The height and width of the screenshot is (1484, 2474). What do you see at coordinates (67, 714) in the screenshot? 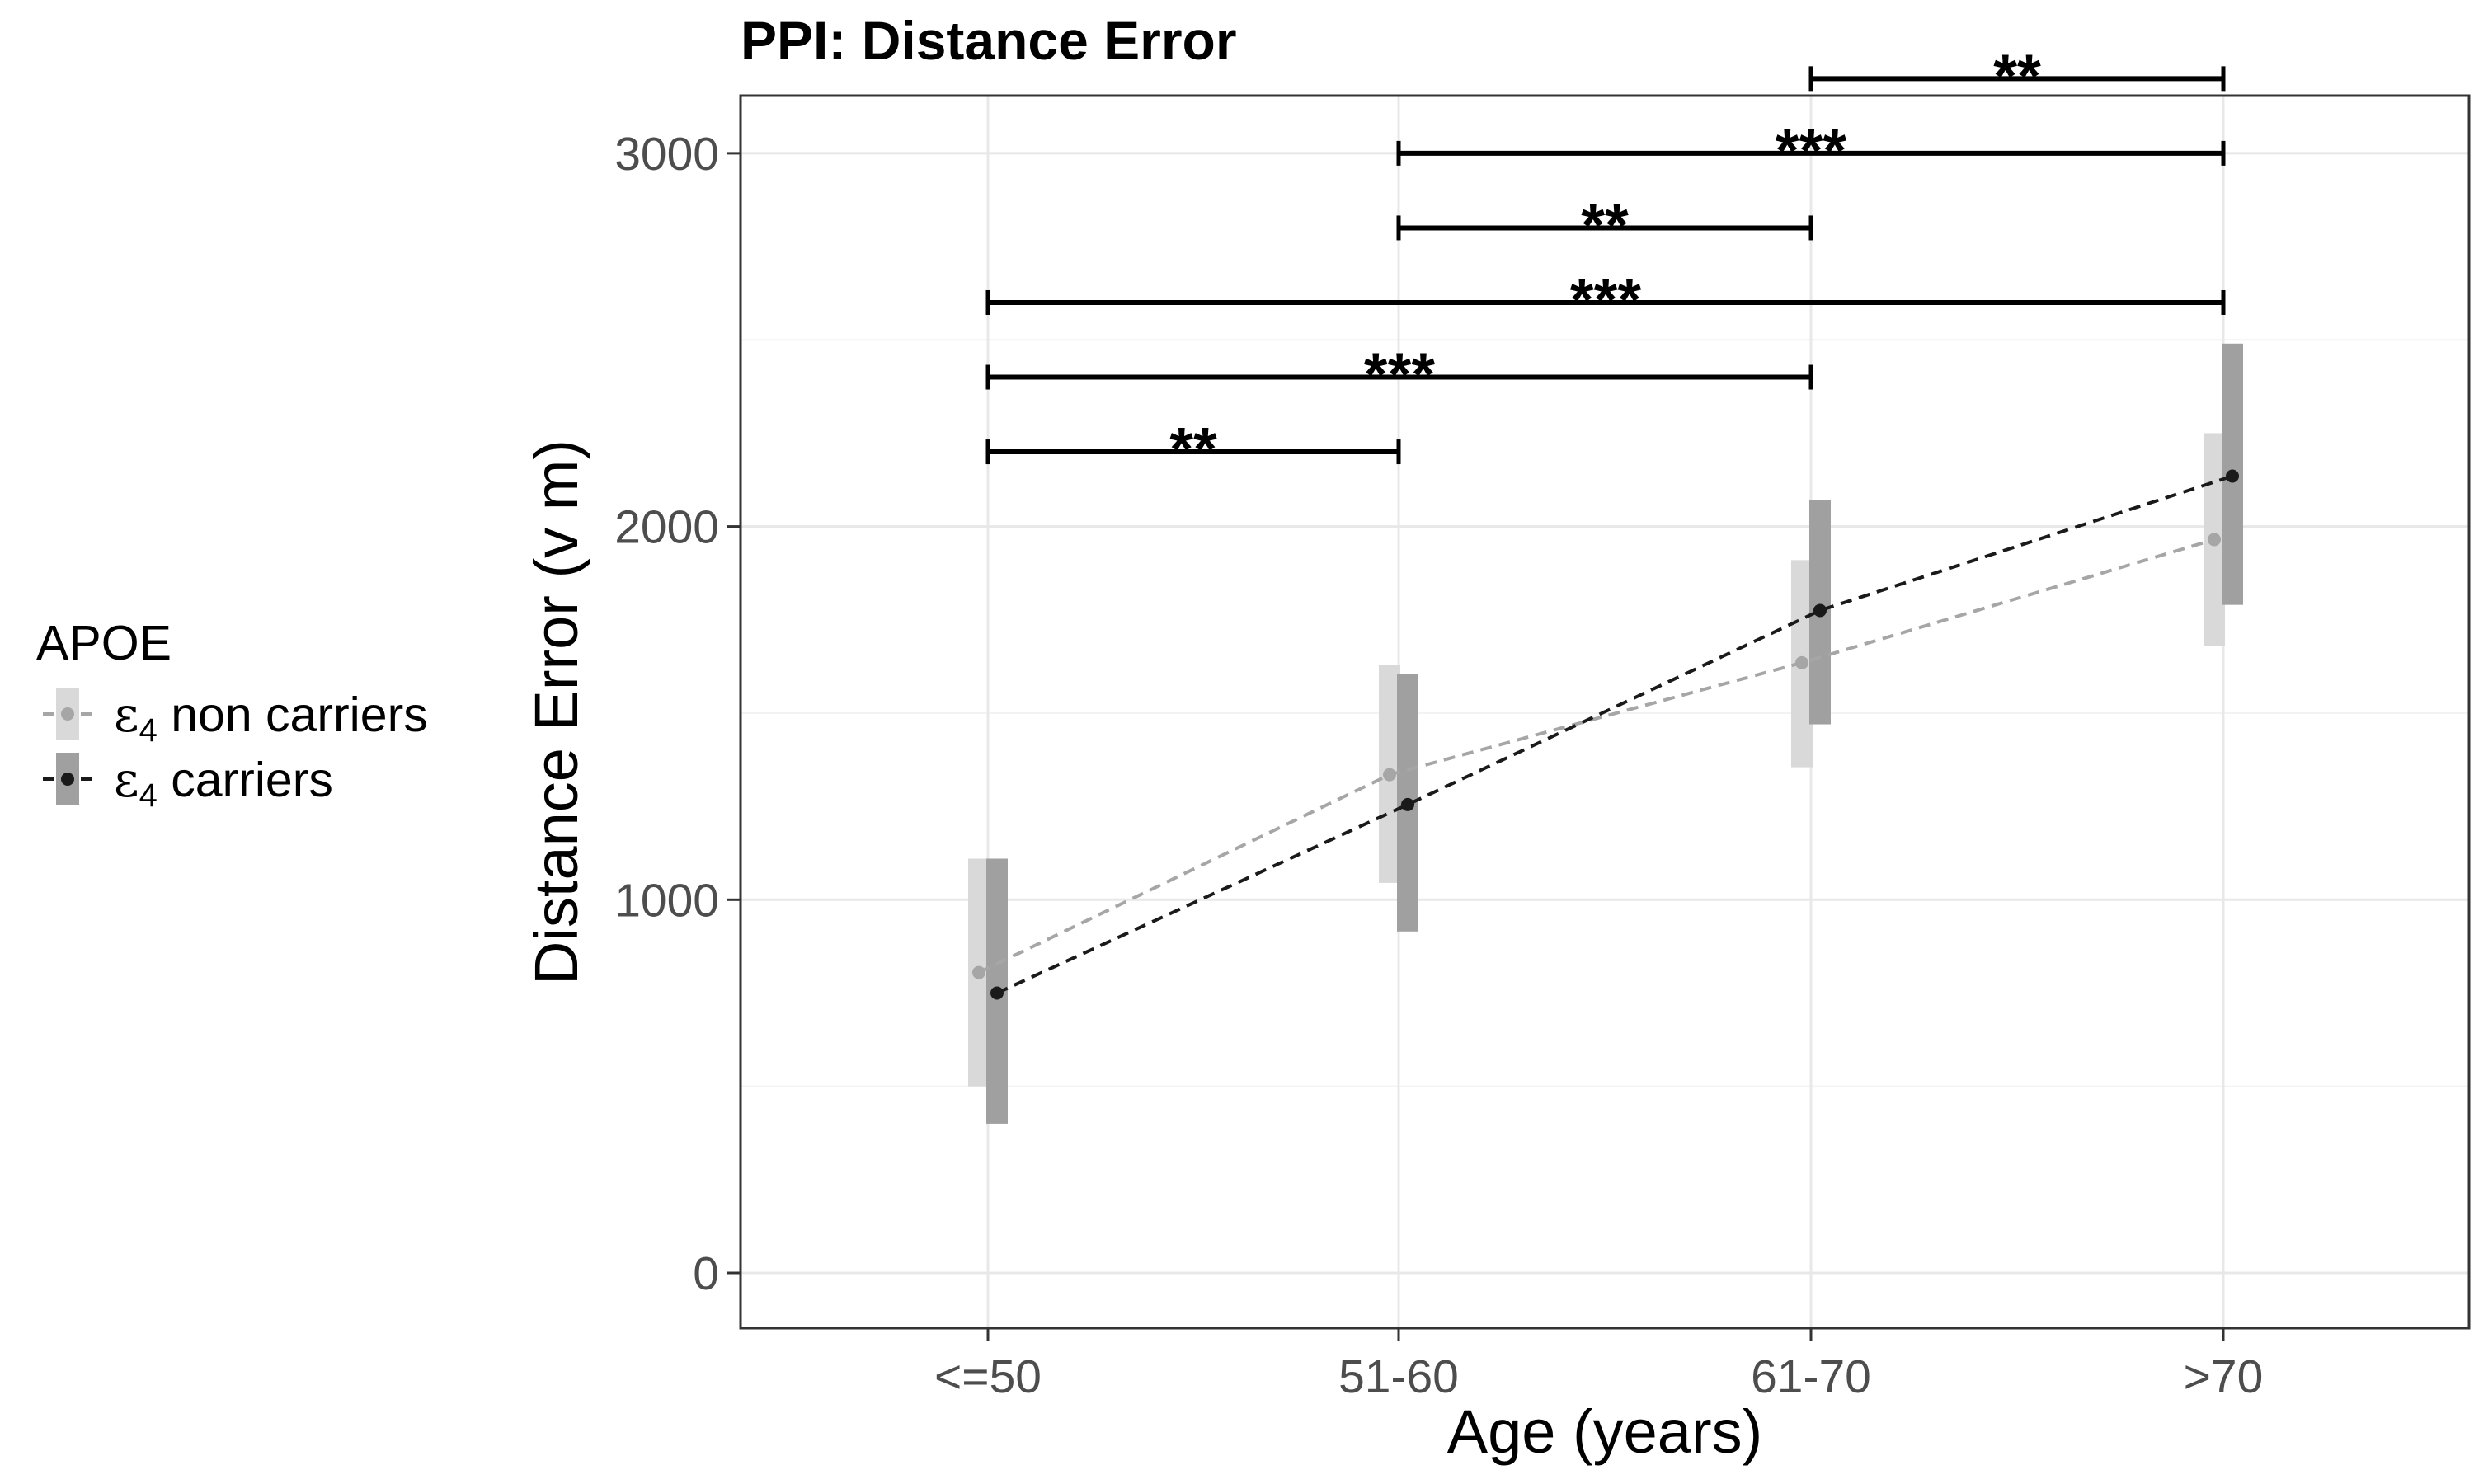
I see `legend-key-point-non-carriers` at bounding box center [67, 714].